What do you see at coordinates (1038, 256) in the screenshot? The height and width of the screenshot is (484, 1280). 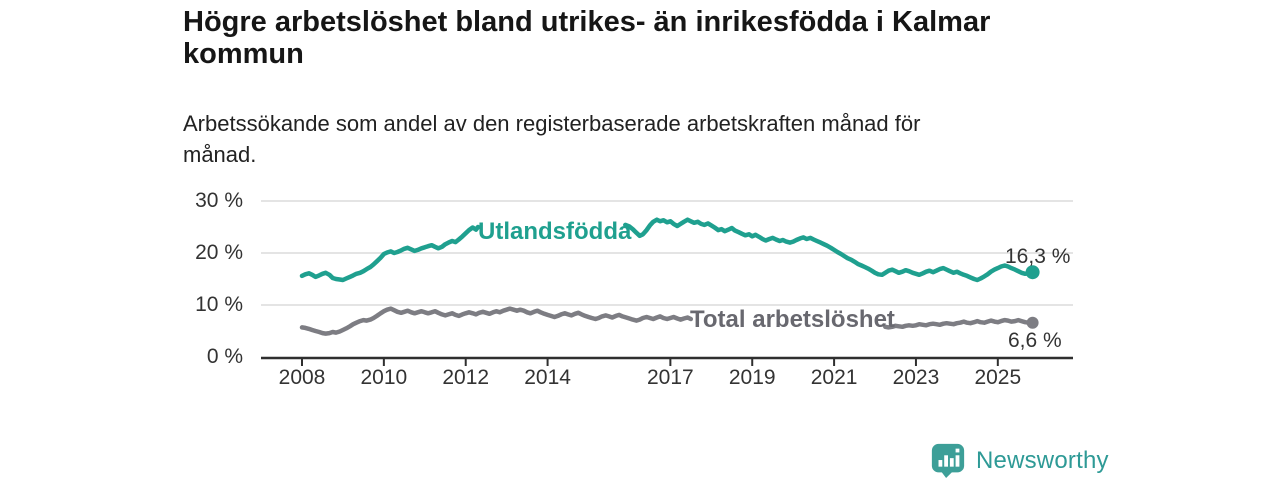 I see `end-value-label-utlandsfodda: 16,3 %` at bounding box center [1038, 256].